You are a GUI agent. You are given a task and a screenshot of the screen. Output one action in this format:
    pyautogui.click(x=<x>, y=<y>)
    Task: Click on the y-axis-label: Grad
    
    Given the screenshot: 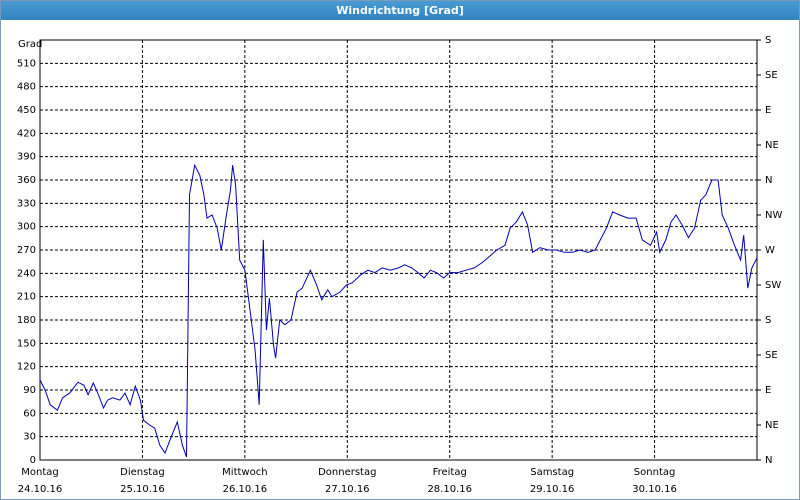 What is the action you would take?
    pyautogui.click(x=30, y=44)
    